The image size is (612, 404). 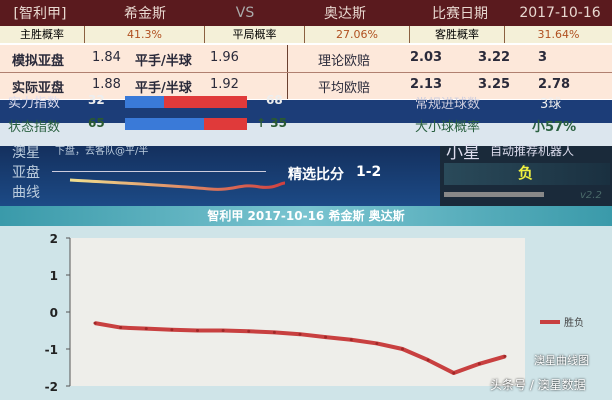 What do you see at coordinates (426, 84) in the screenshot?
I see `euro-home: 2.13` at bounding box center [426, 84].